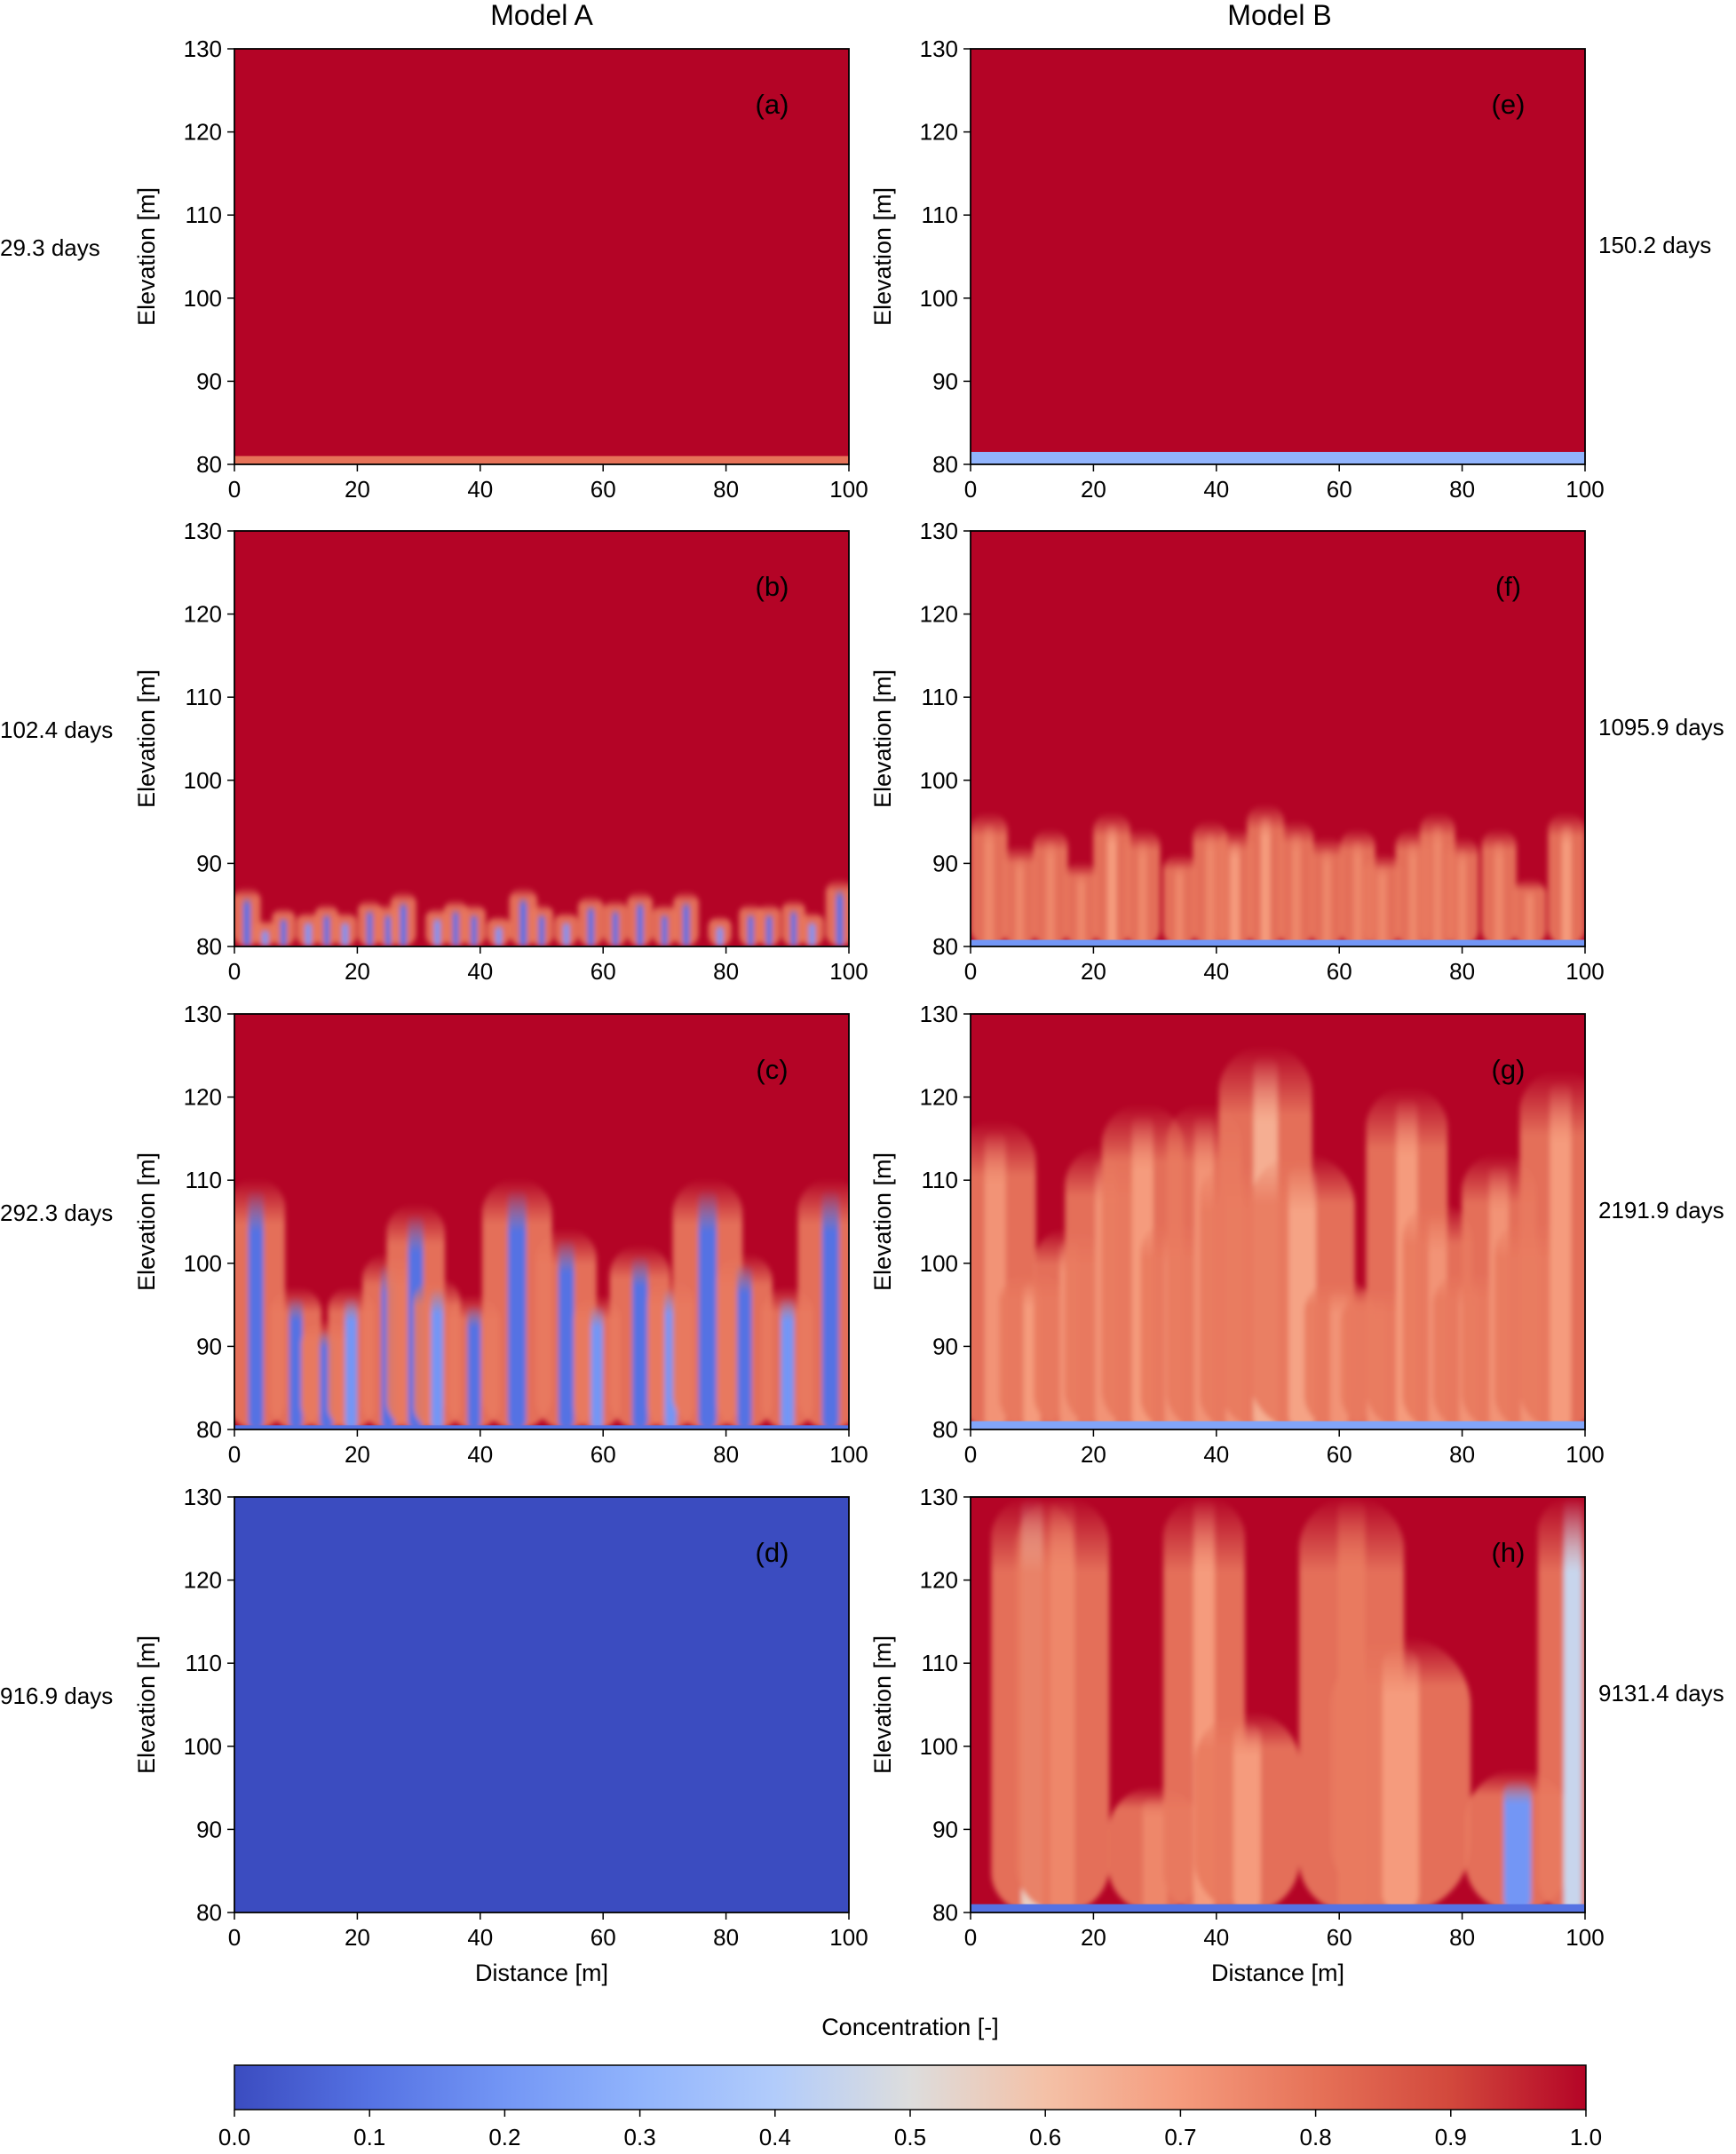  What do you see at coordinates (504, 2137) in the screenshot?
I see `colorbar-tick-label: 0.2` at bounding box center [504, 2137].